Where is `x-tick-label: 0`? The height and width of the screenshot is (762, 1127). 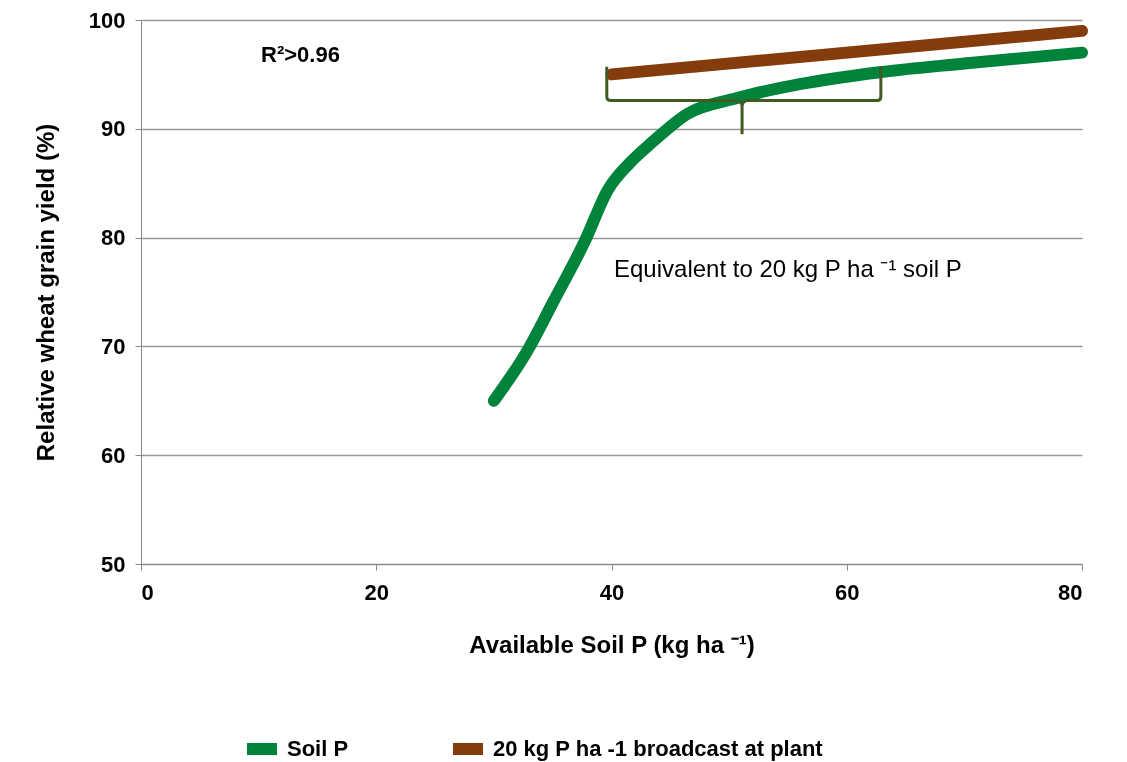 x-tick-label: 0 is located at coordinates (147, 592).